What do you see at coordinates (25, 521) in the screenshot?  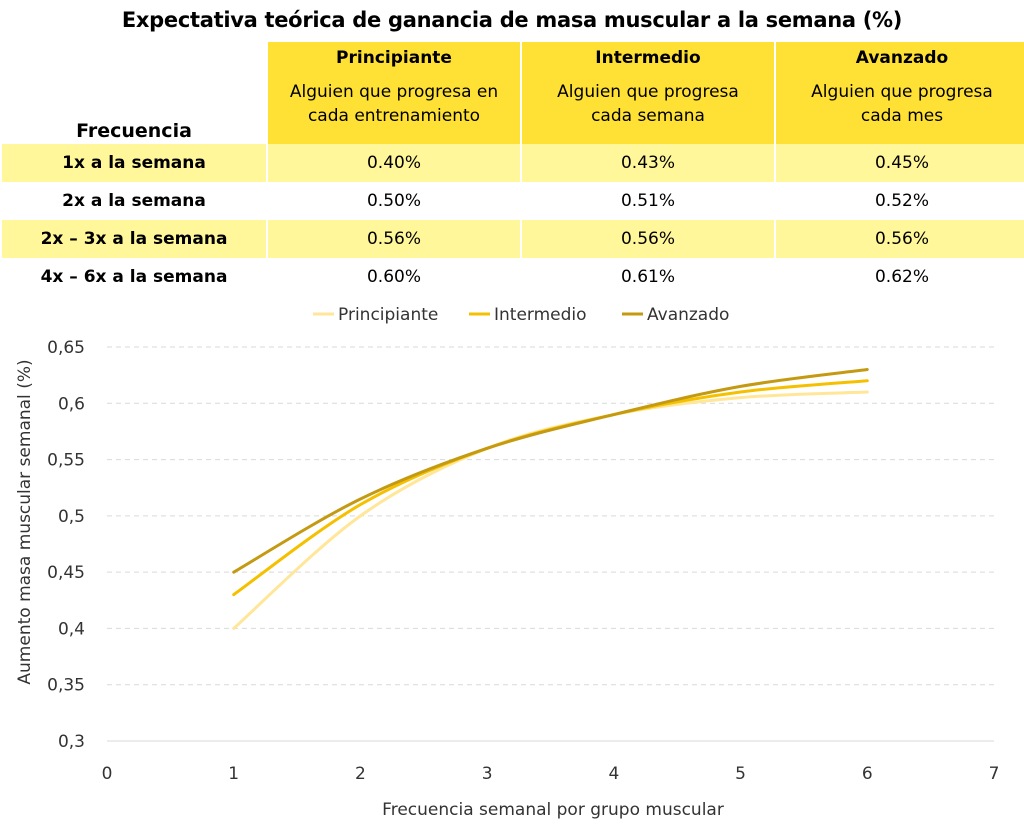 I see `y-axis-label: Aumento masa muscular semanal (%)` at bounding box center [25, 521].